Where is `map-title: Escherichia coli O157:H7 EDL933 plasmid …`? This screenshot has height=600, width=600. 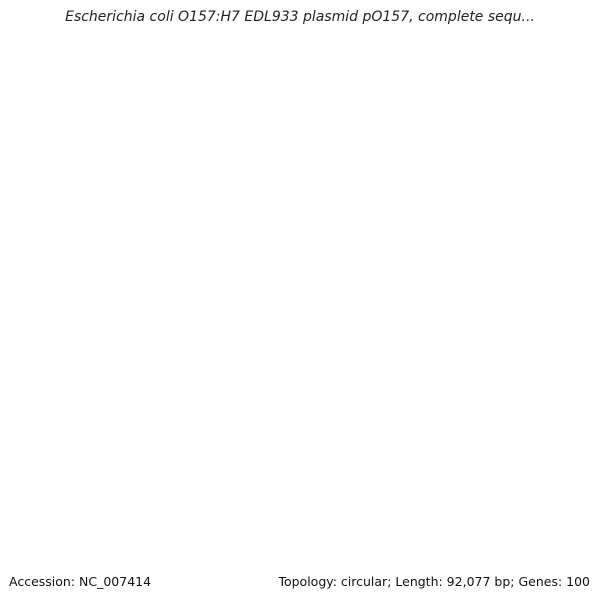
map-title: Escherichia coli O157:H7 EDL933 plasmid … is located at coordinates (300, 17).